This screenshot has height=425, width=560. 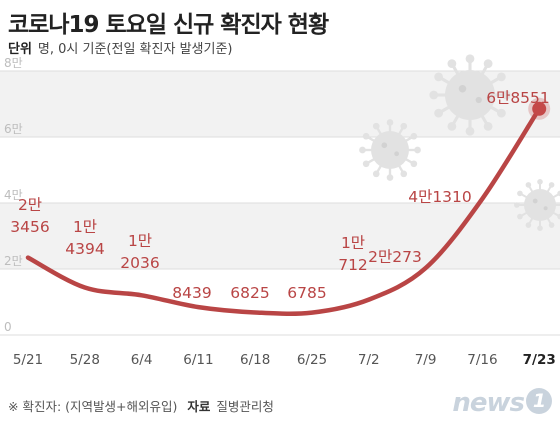 I want to click on y-tick-label: 4만, so click(x=13, y=195).